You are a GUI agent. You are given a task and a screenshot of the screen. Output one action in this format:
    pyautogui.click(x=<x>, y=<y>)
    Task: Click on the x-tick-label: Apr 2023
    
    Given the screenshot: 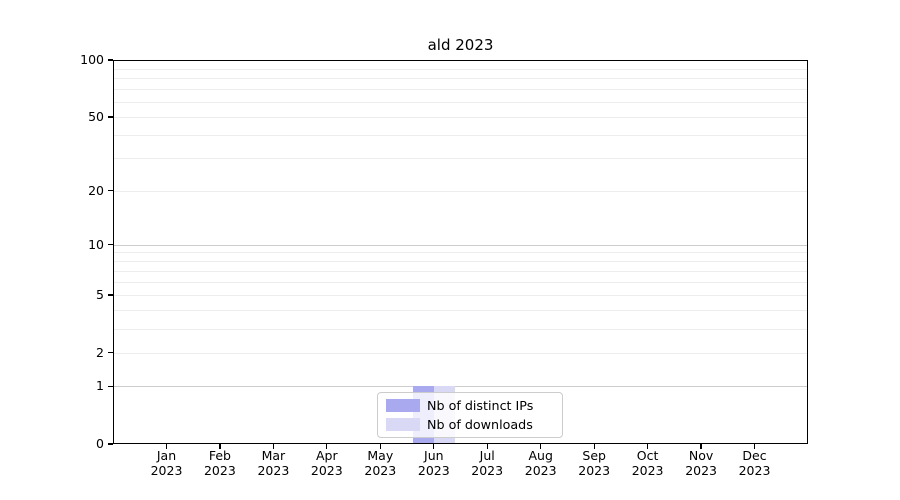 What is the action you would take?
    pyautogui.click(x=326, y=463)
    